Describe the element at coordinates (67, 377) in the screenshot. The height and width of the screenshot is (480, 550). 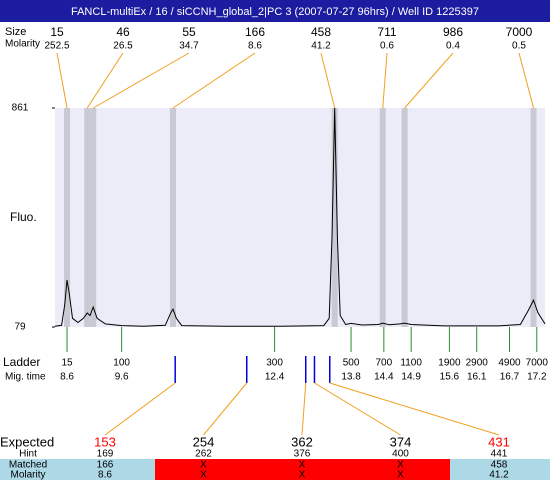
I see `ladder-mig: 8.6` at that location.